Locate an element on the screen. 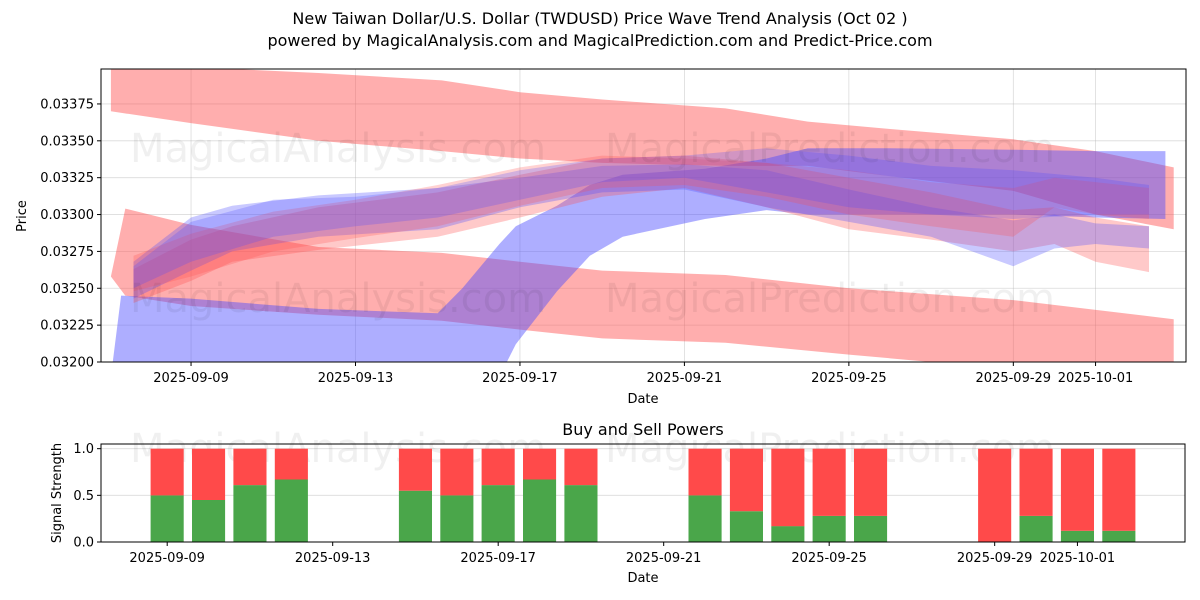 This screenshot has height=600, width=1200. signal-y-tick-label: 0.0 is located at coordinates (83, 543).